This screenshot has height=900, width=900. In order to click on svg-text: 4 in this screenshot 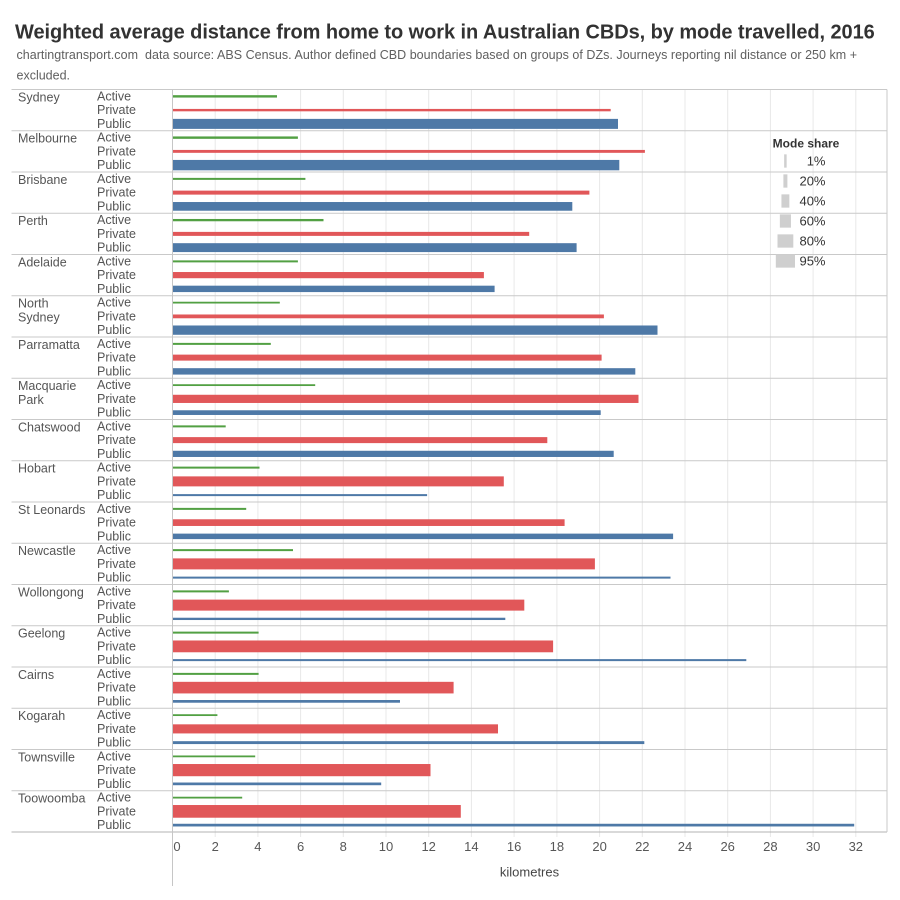, I will do `click(257, 846)`.